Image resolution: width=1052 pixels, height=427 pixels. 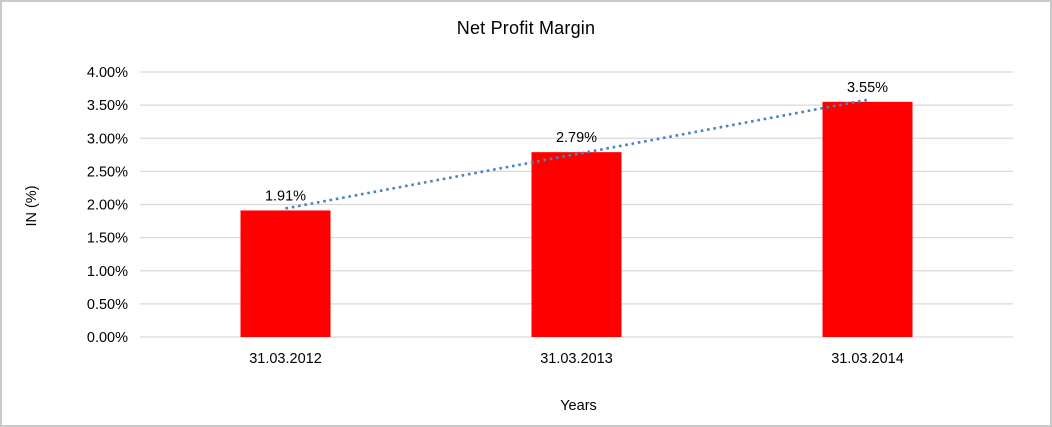 I want to click on x-tick-label: 31.03.2013, so click(x=576, y=359).